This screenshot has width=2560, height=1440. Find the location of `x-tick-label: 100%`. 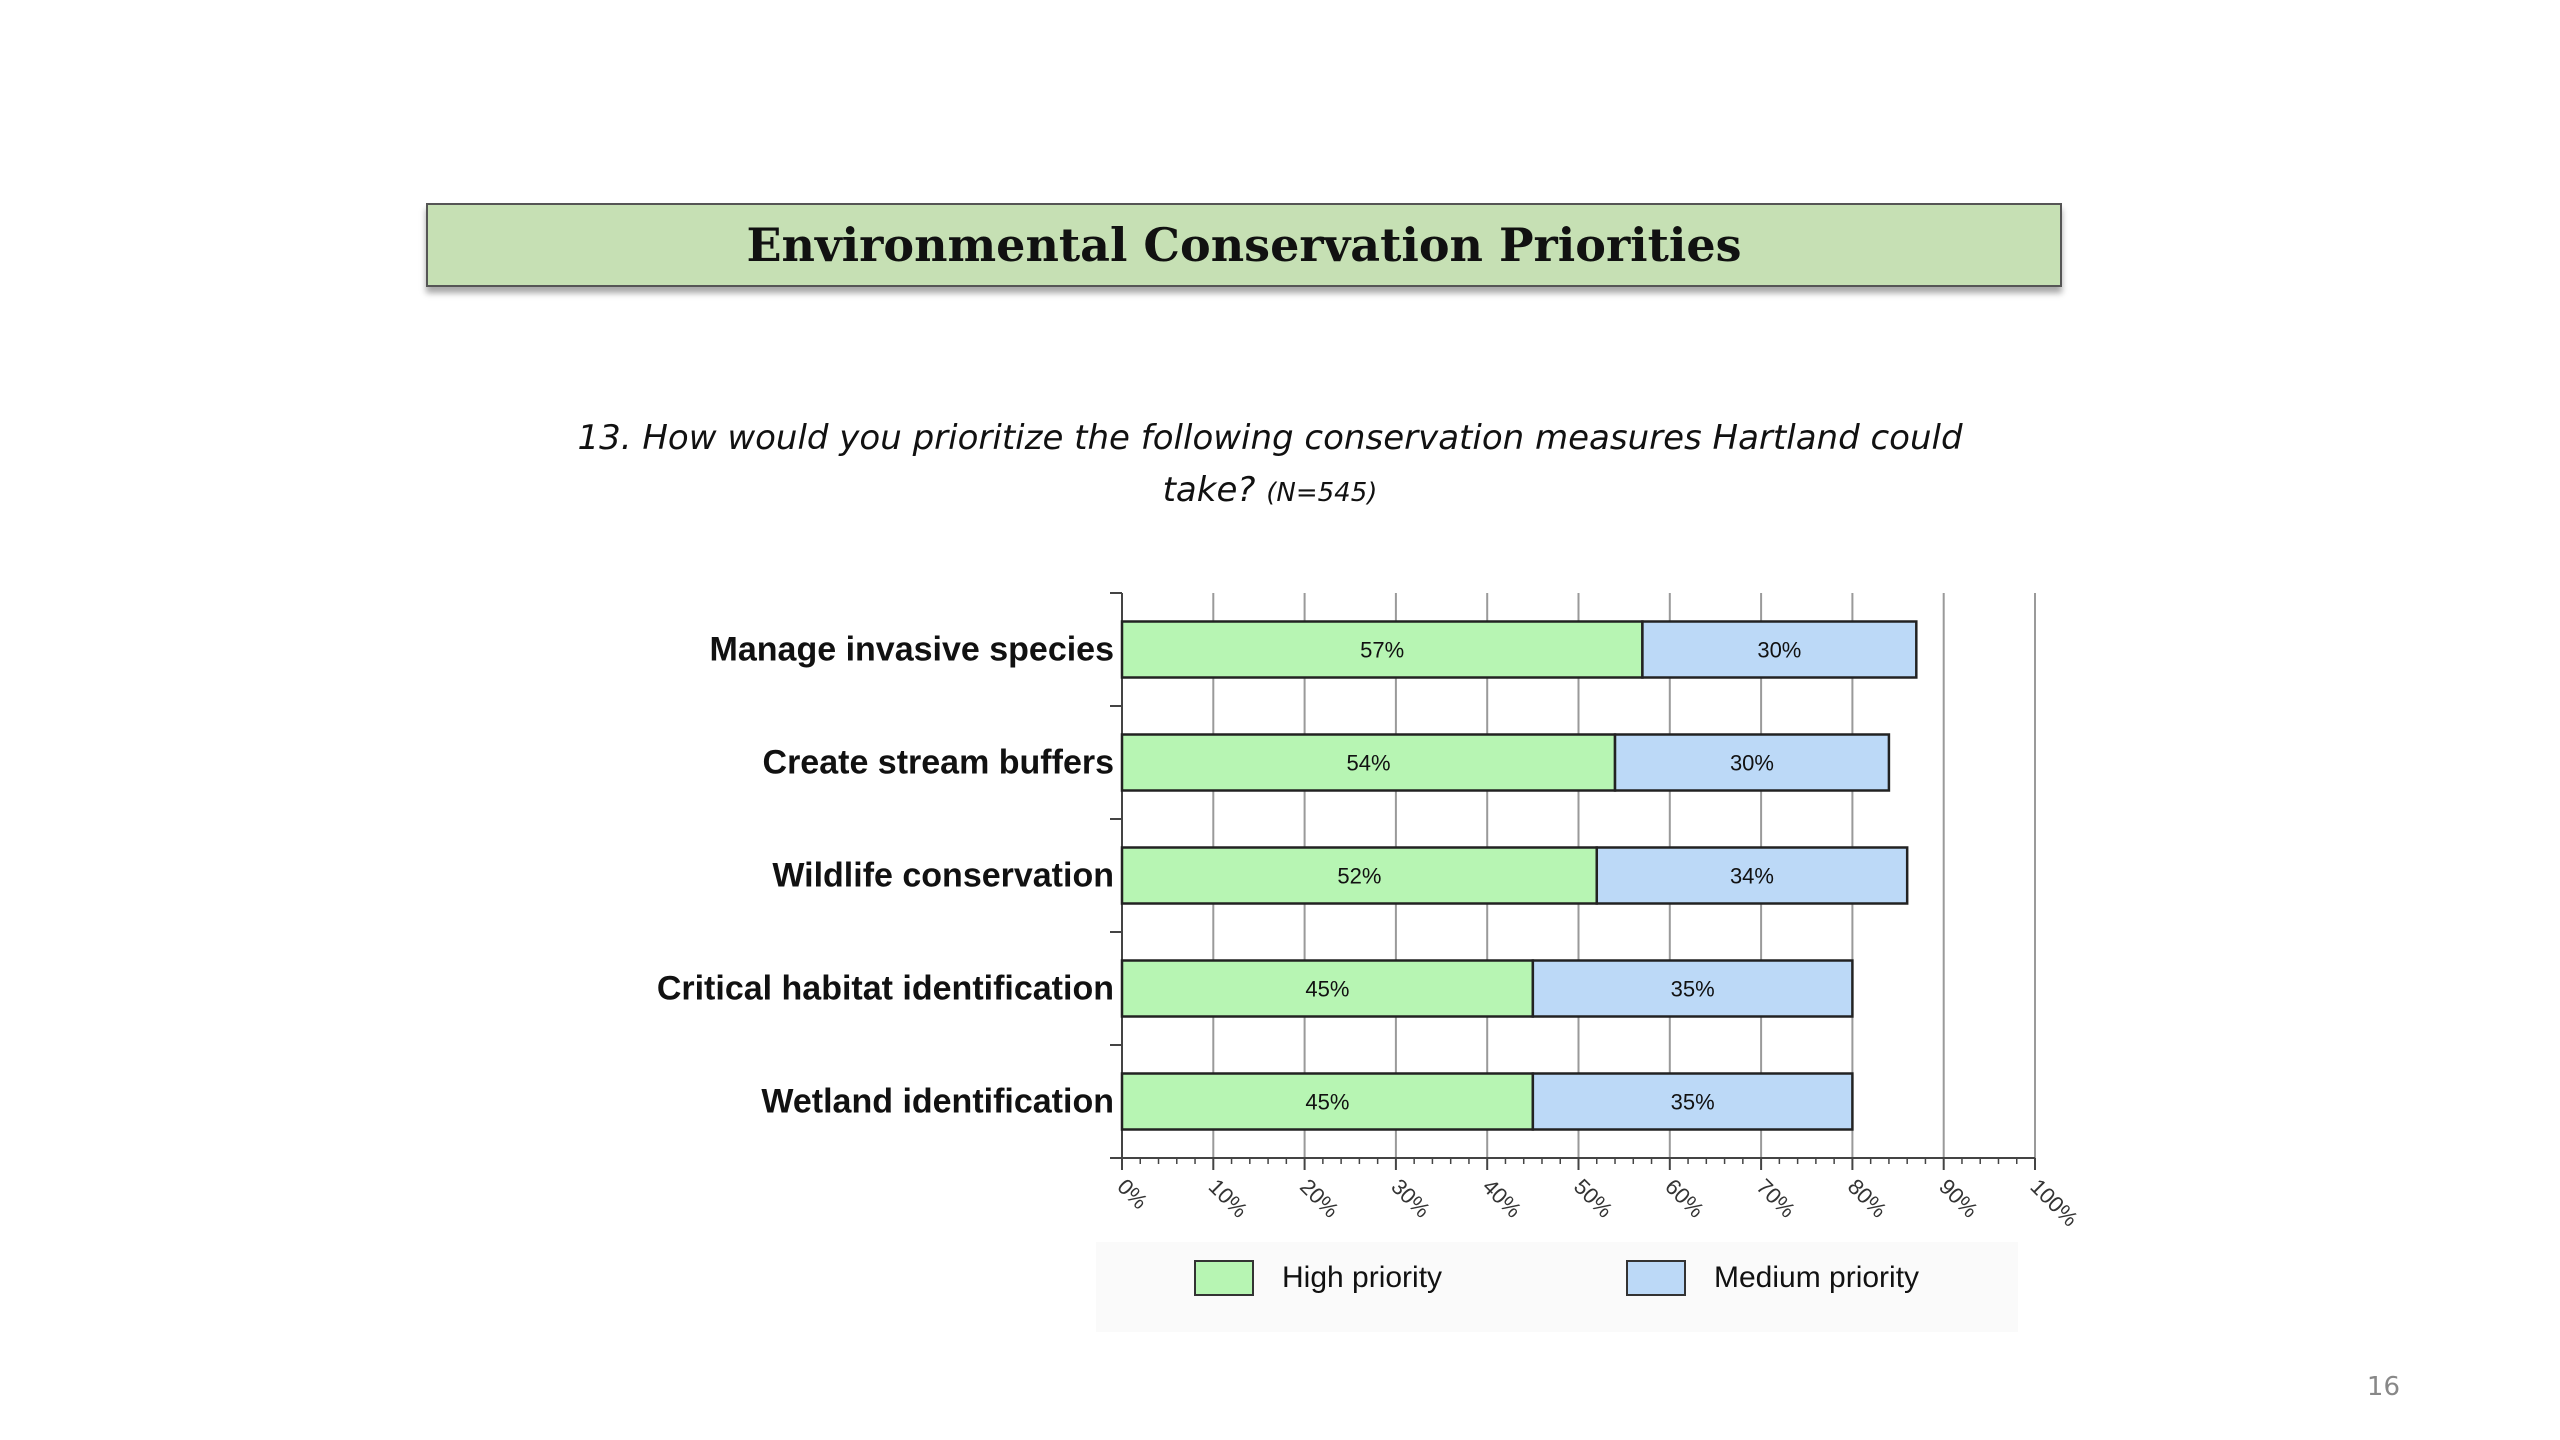

x-tick-label: 100% is located at coordinates (2053, 1202).